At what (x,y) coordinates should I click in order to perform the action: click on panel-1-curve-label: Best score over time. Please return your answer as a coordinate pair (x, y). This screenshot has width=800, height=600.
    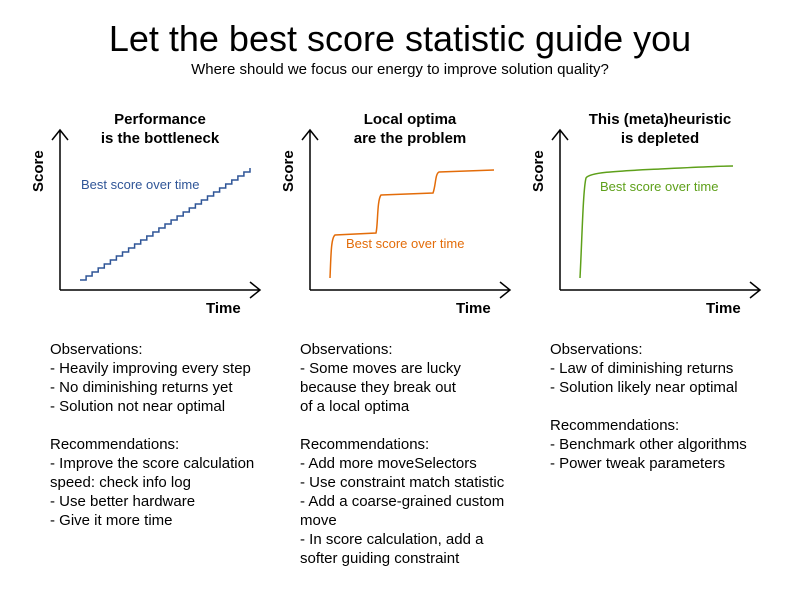
    Looking at the image, I should click on (140, 184).